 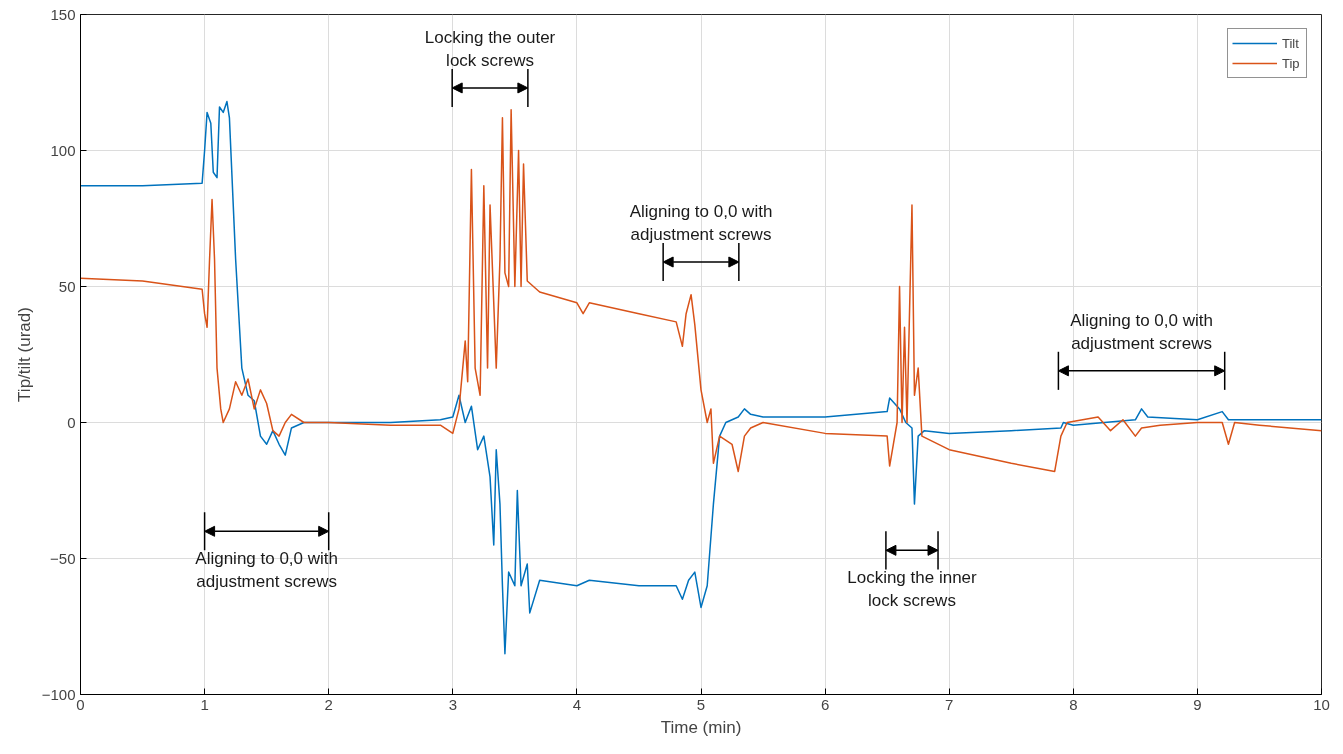 I want to click on y-axis-title: Tip/tilt (urad), so click(x=24, y=354).